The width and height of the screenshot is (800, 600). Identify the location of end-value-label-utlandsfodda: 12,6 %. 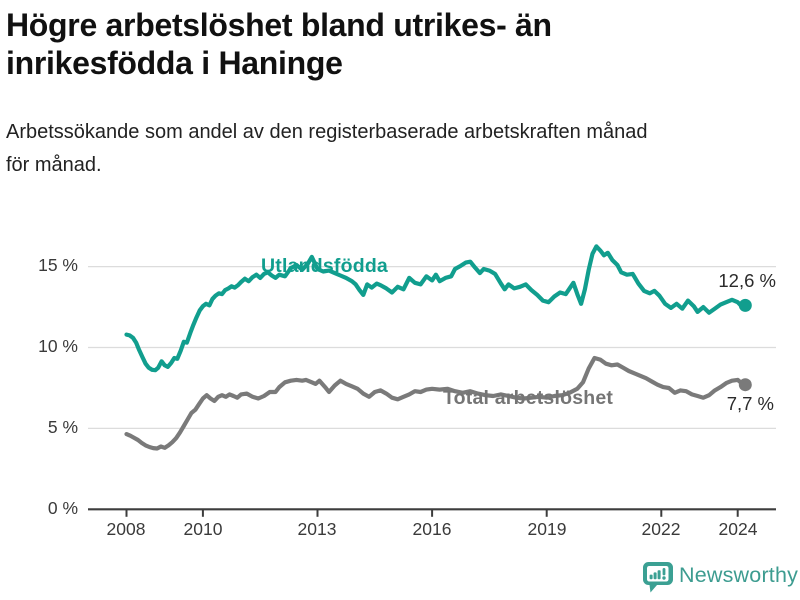
(747, 280).